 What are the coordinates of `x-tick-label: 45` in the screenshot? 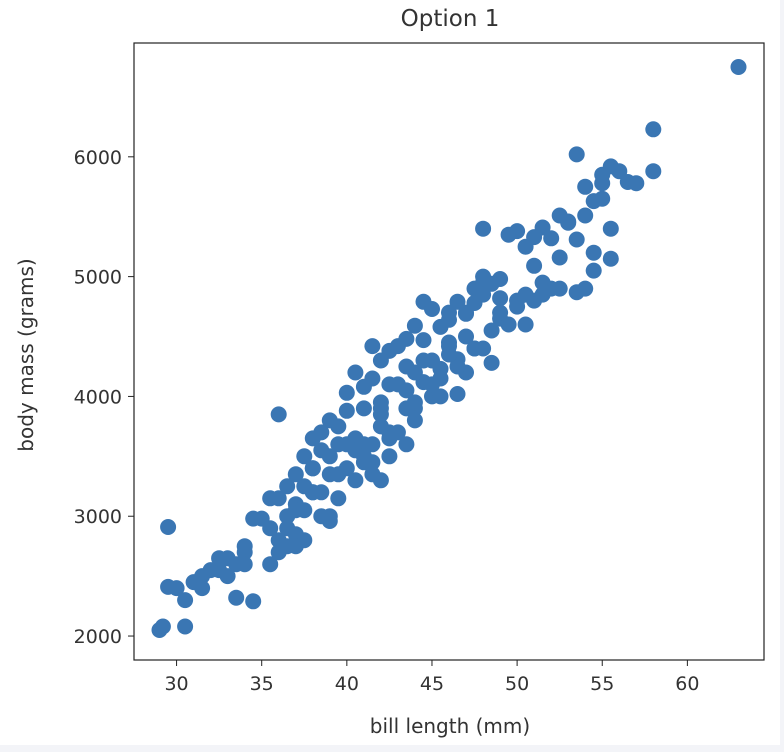 It's located at (432, 684).